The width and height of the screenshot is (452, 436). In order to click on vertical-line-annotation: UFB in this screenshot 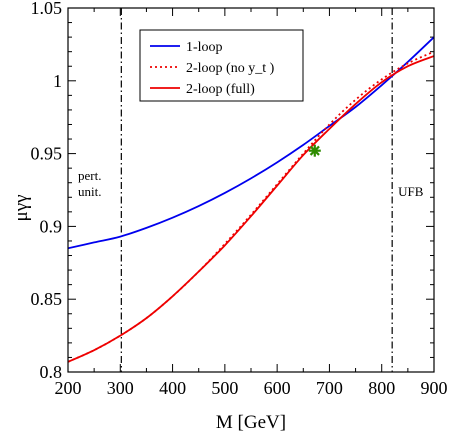, I will do `click(411, 191)`.